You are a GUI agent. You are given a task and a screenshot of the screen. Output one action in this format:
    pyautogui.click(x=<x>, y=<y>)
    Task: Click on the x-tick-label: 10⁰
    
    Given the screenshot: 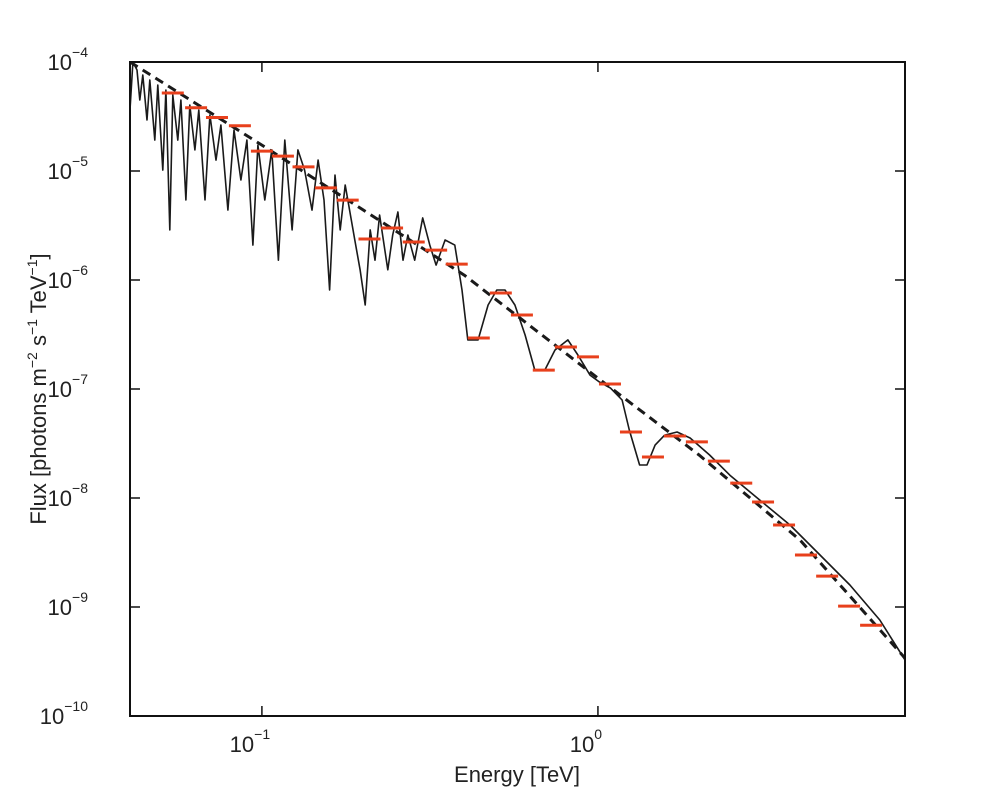 What is the action you would take?
    pyautogui.click(x=586, y=741)
    